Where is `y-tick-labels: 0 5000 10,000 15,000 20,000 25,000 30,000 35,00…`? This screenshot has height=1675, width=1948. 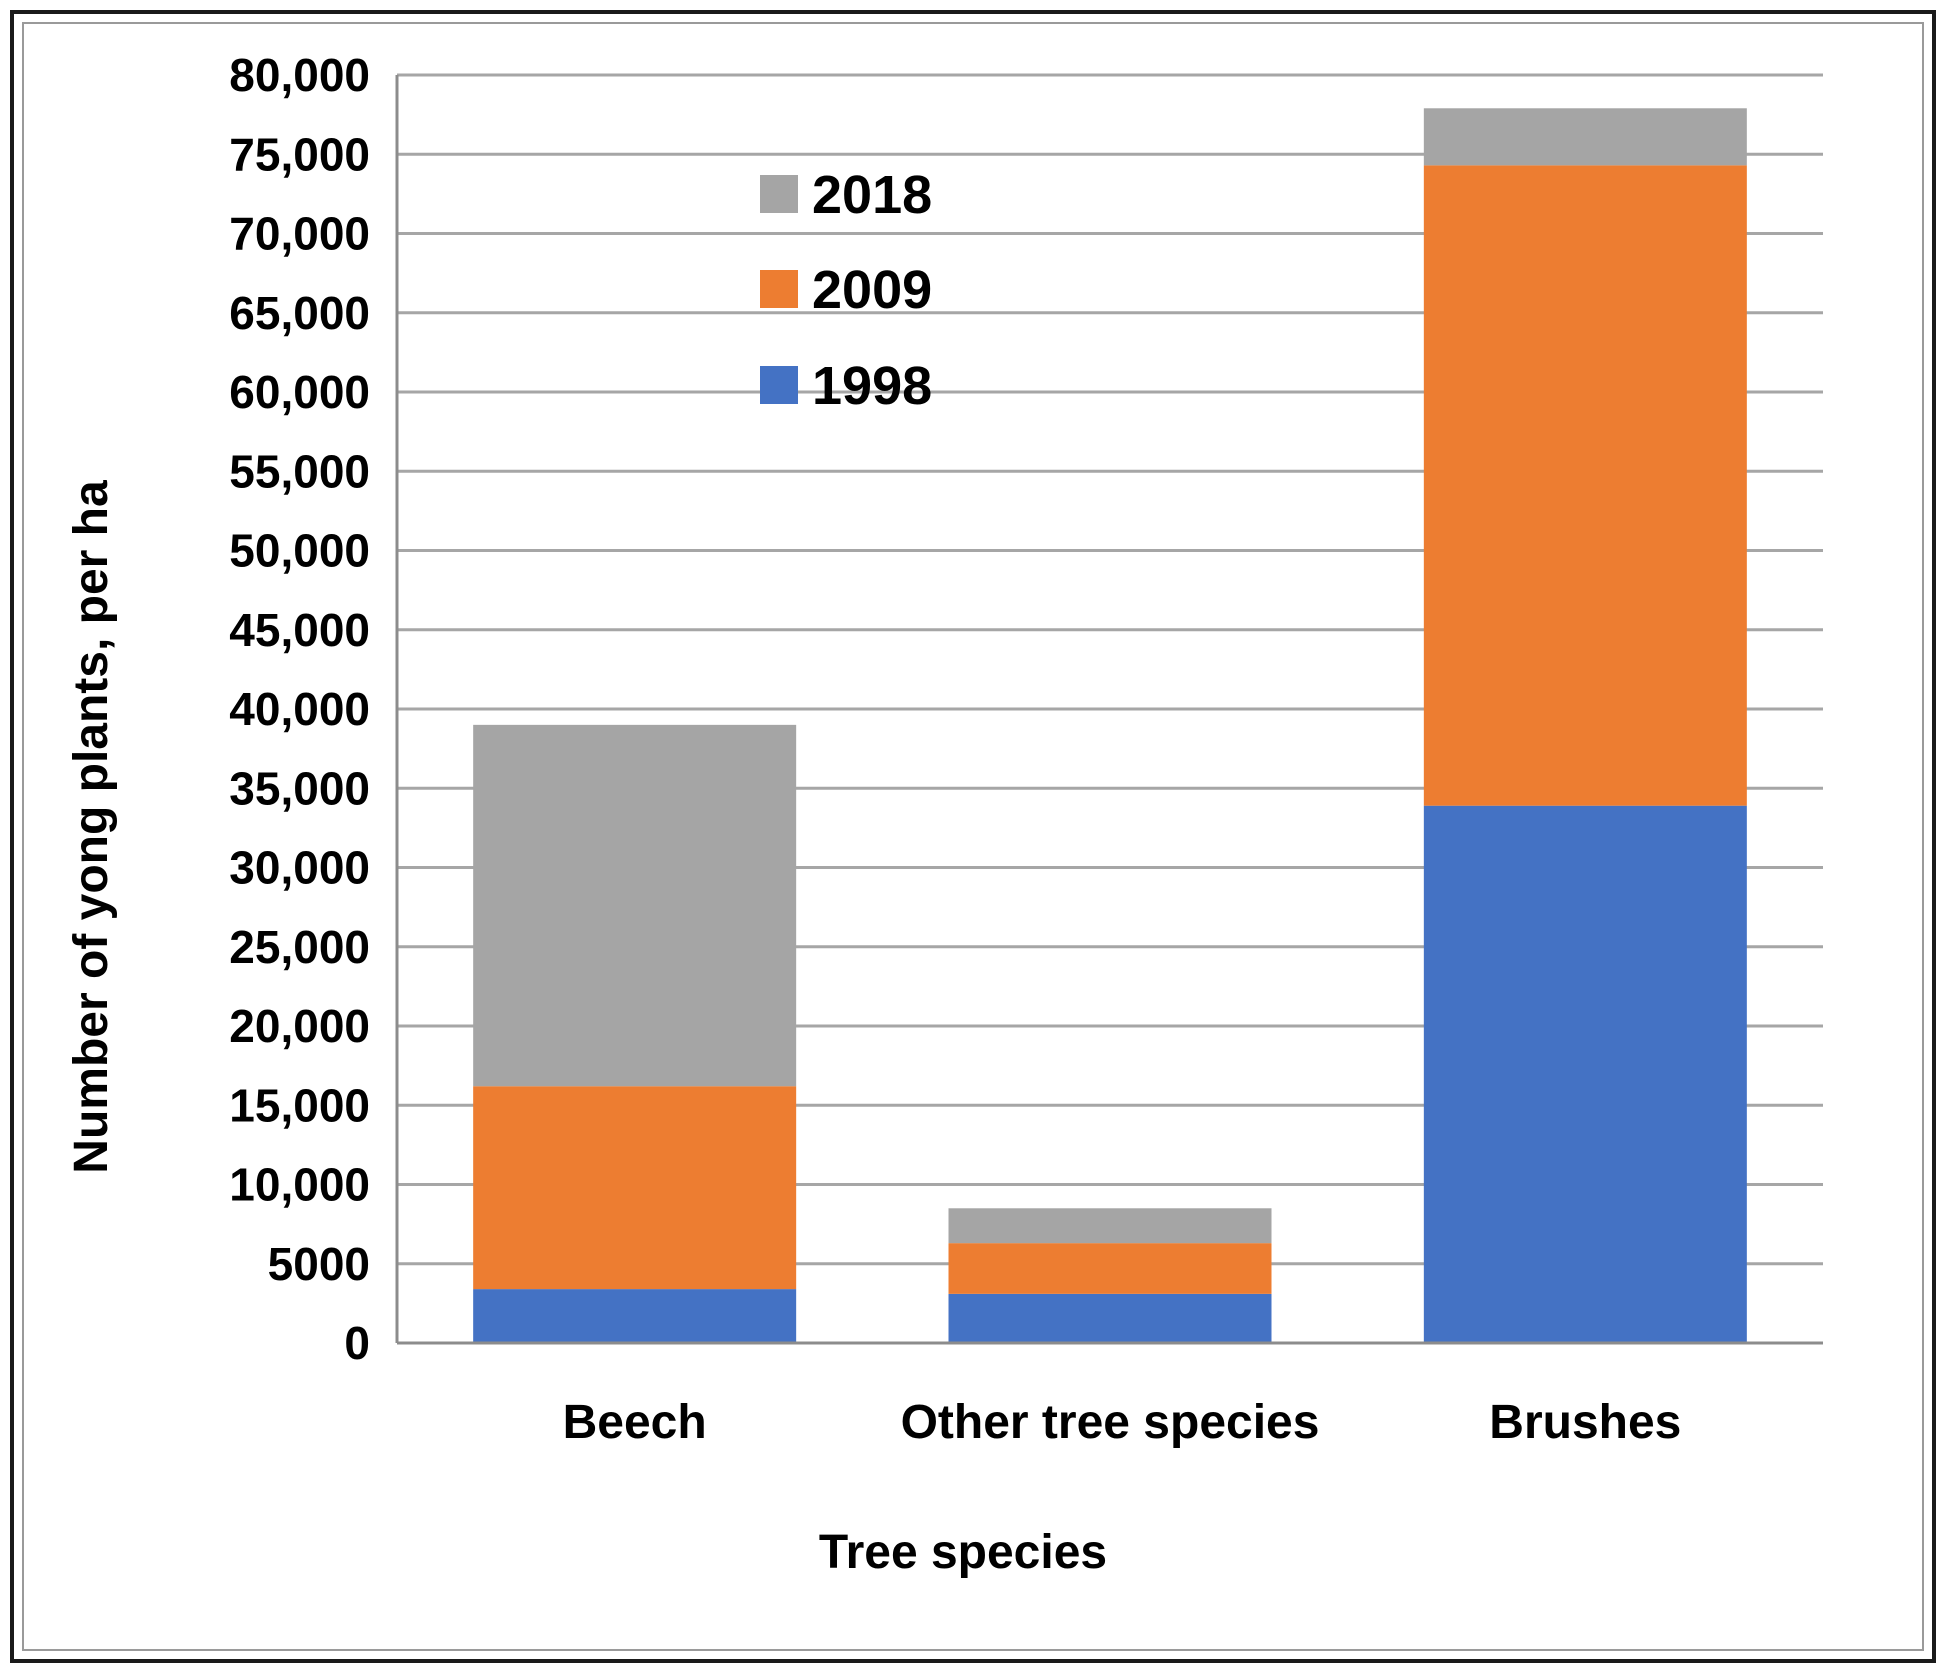
y-tick-labels: 0 5000 10,000 15,000 20,000 25,000 30,000 35,00… is located at coordinates (299, 709).